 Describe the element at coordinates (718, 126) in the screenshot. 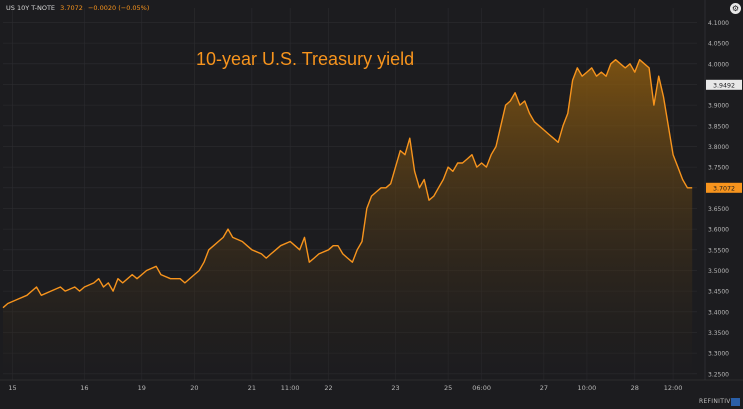

I see `y-tick-label: 3.8500` at that location.